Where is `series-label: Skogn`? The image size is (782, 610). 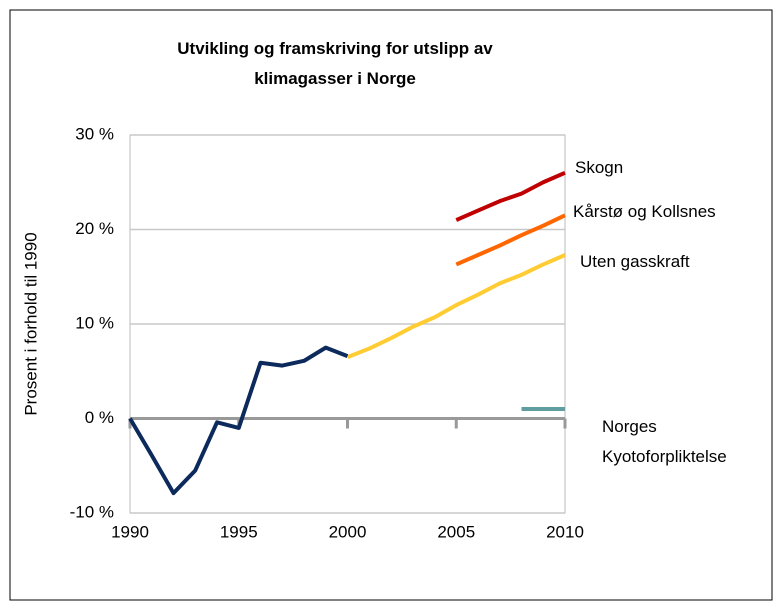 series-label: Skogn is located at coordinates (599, 167).